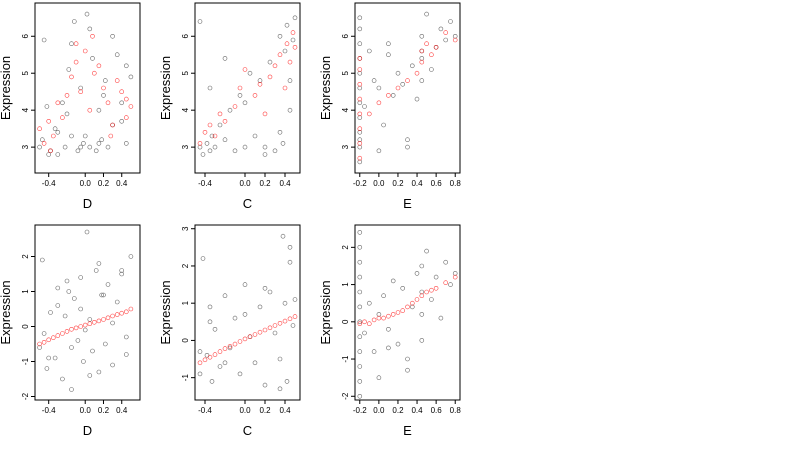 Image resolution: width=800 pixels, height=450 pixels. Describe the element at coordinates (229, 331) in the screenshot. I see `panel-5: -0.4 0.0 0.2 0.4 -1 0 1 2 3 C Expression` at that location.